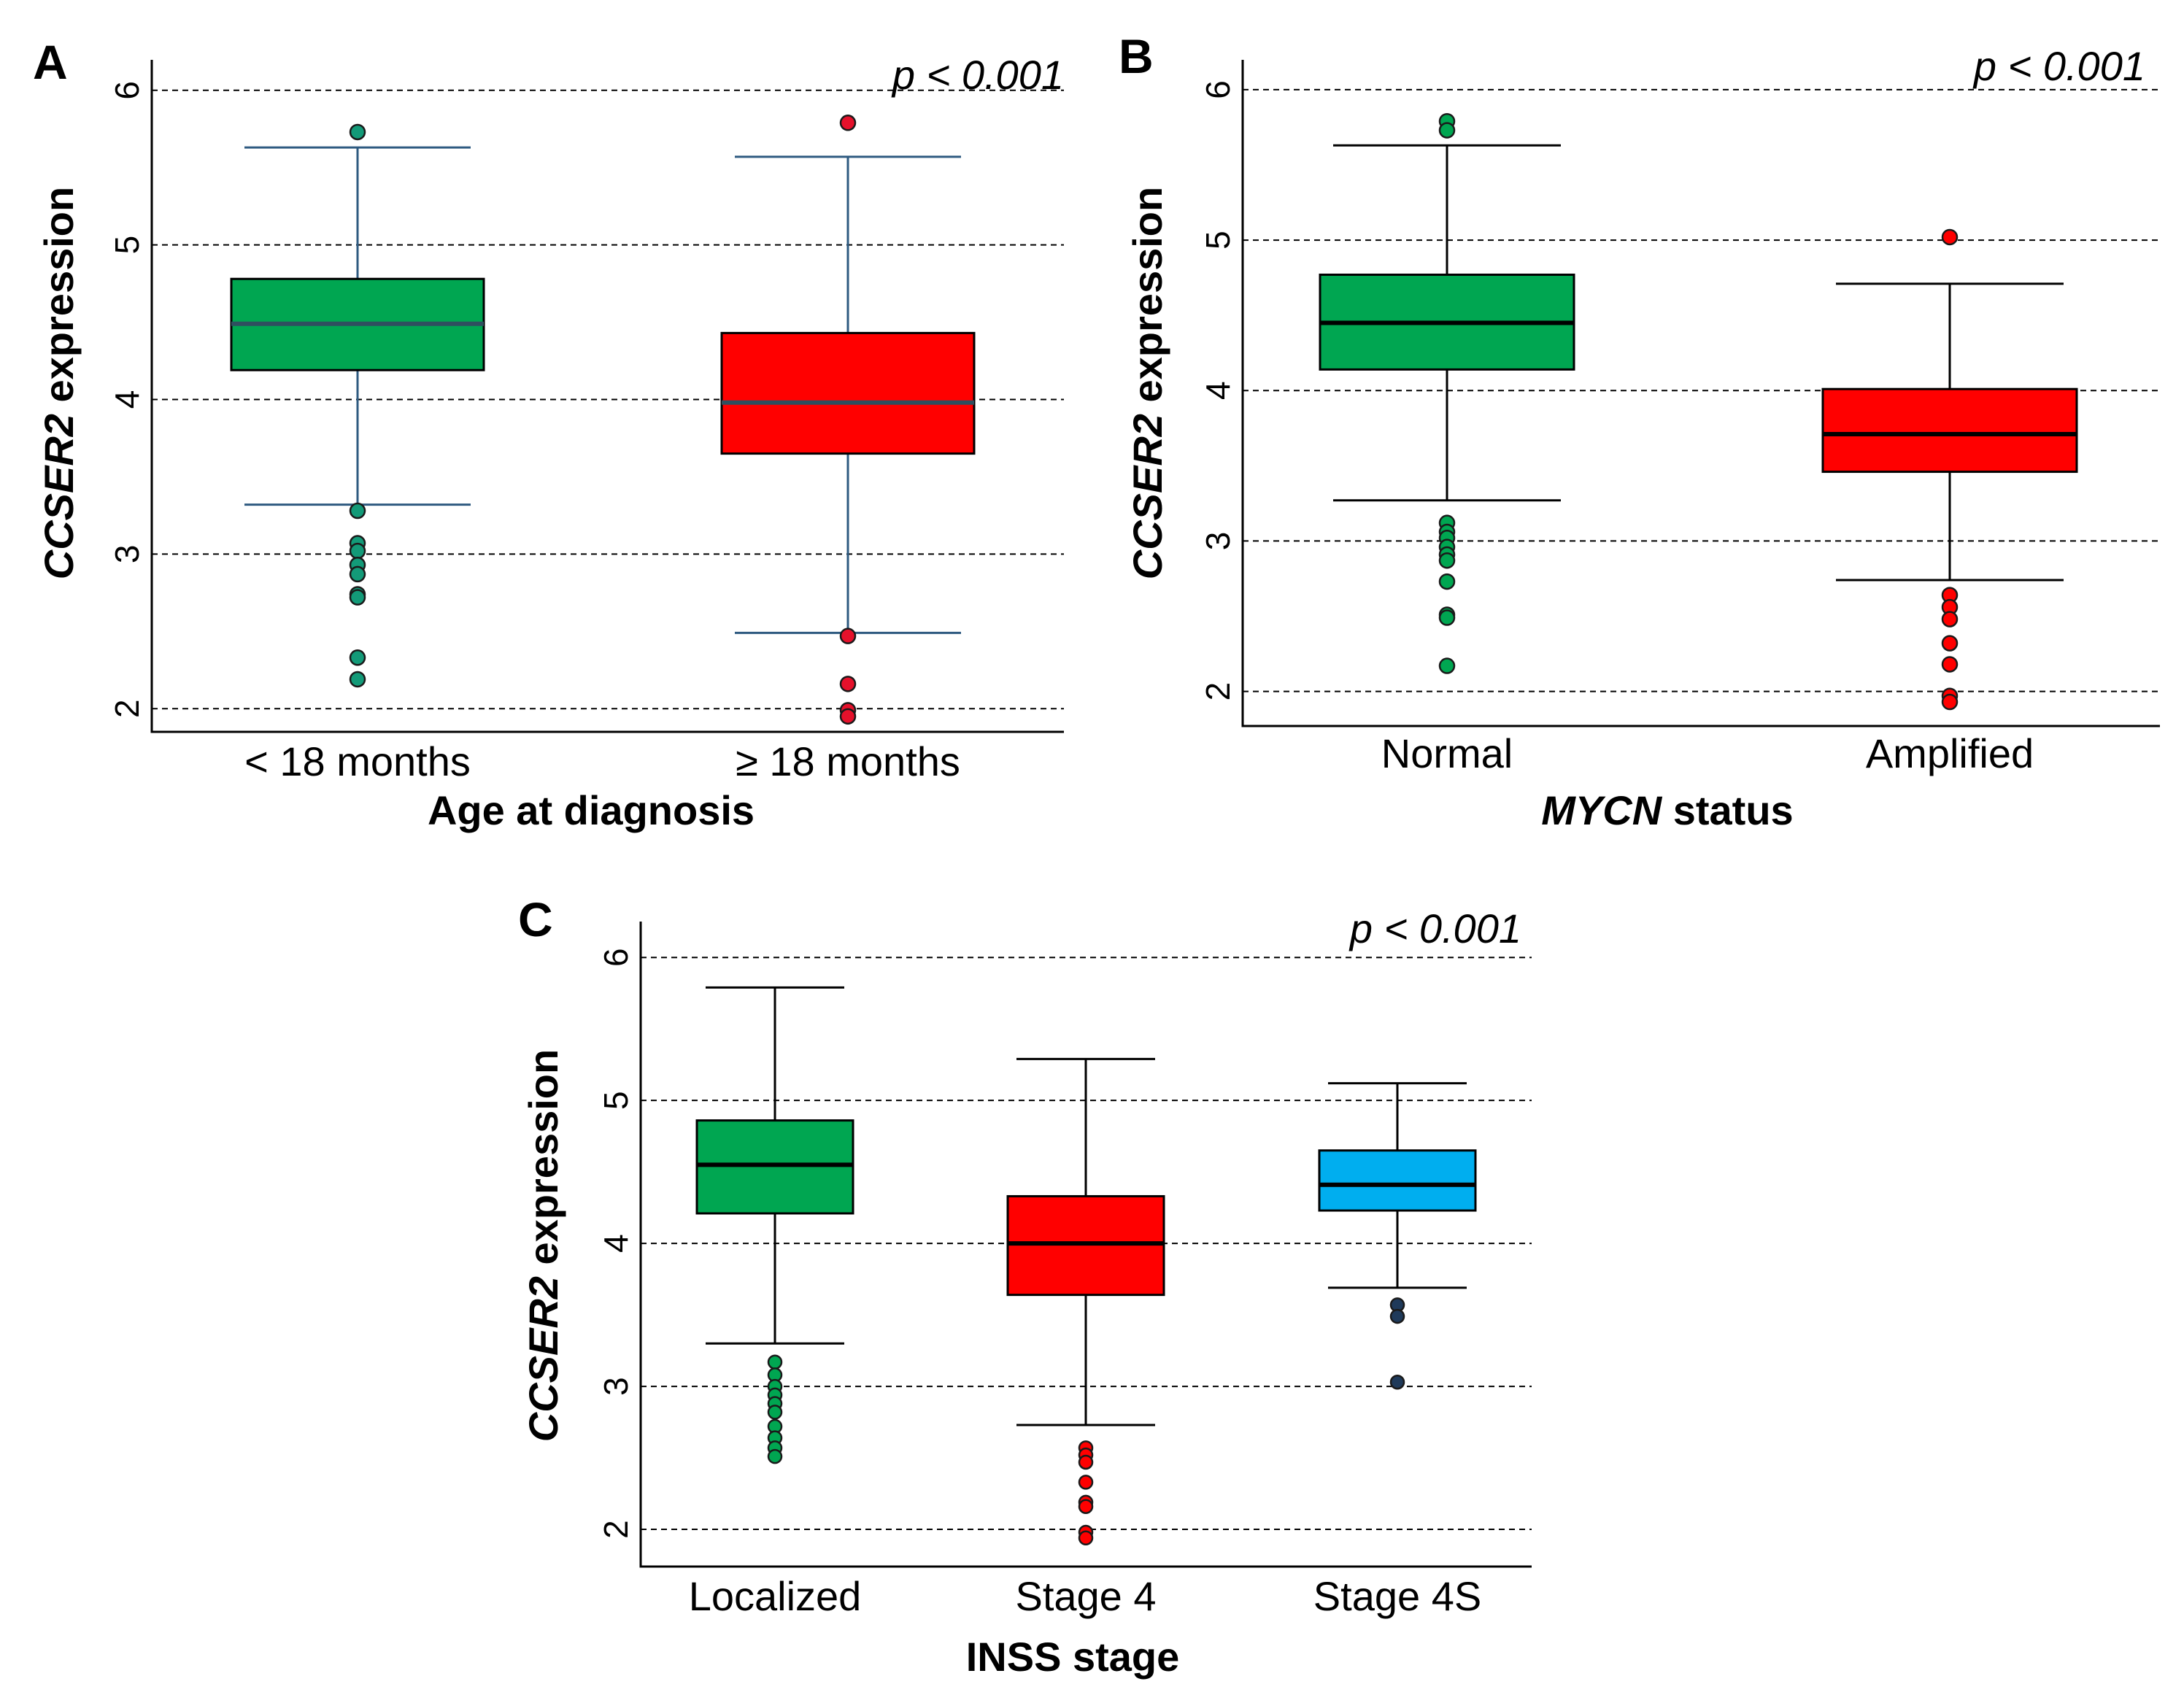  What do you see at coordinates (1447, 753) in the screenshot?
I see `category-label: Normal` at bounding box center [1447, 753].